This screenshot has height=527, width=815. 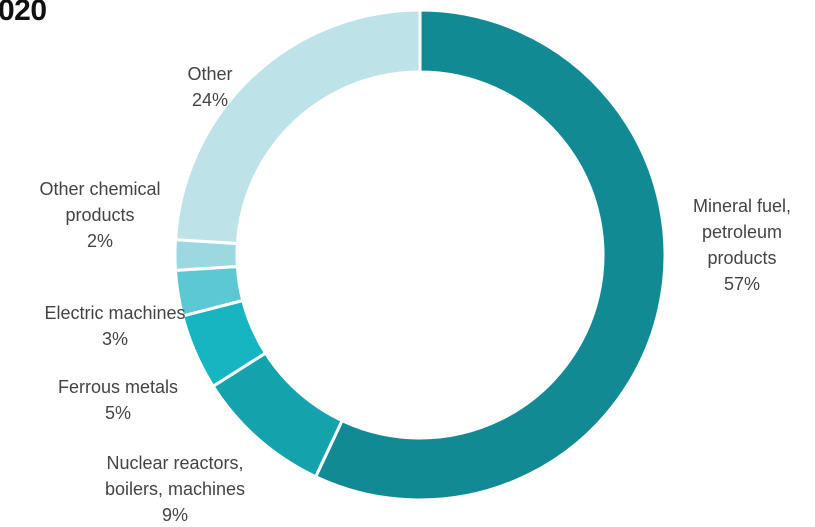 What do you see at coordinates (118, 413) in the screenshot?
I see `slice-percent-label: 5%` at bounding box center [118, 413].